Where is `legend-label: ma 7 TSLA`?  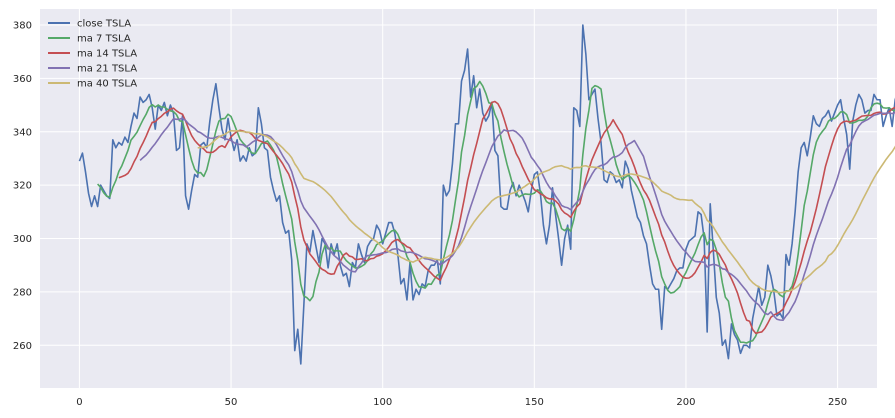 legend-label: ma 7 TSLA is located at coordinates (104, 39).